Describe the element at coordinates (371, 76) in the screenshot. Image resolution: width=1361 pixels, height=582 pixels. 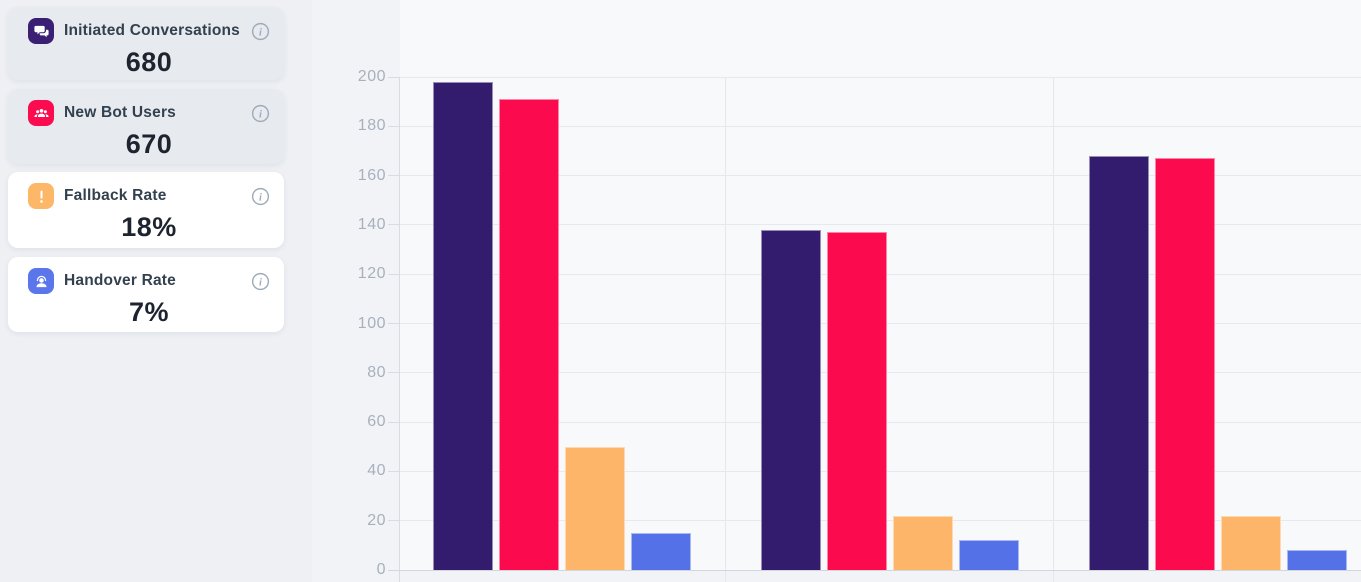
I see `y-axis-tick-label: 200` at that location.